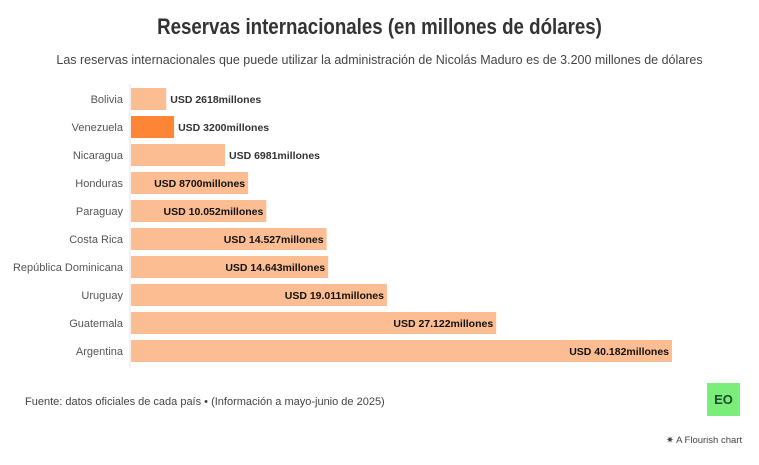 This screenshot has height=465, width=759. I want to click on flourish-credit: ✷ A Flourish chart, so click(704, 440).